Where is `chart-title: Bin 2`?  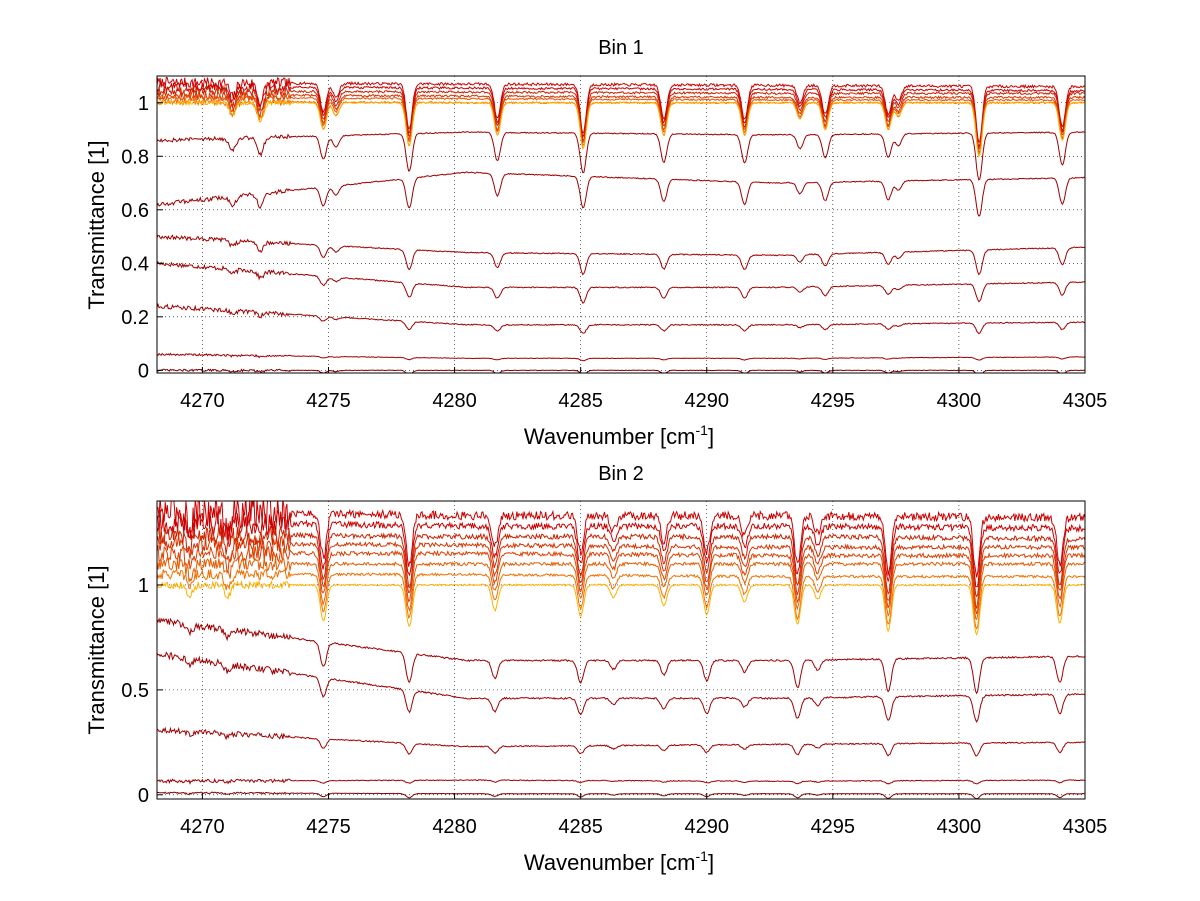 chart-title: Bin 2 is located at coordinates (621, 474).